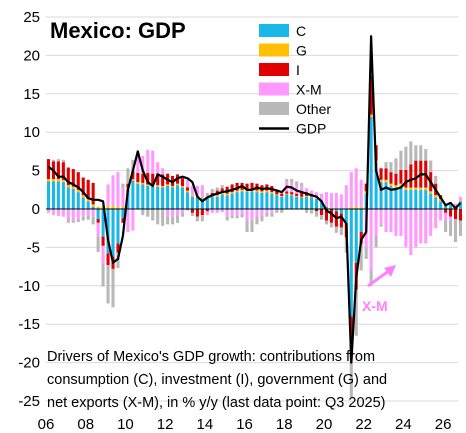 Image resolution: width=466 pixels, height=433 pixels. What do you see at coordinates (375, 306) in the screenshot?
I see `annotation-label: X-M` at bounding box center [375, 306].